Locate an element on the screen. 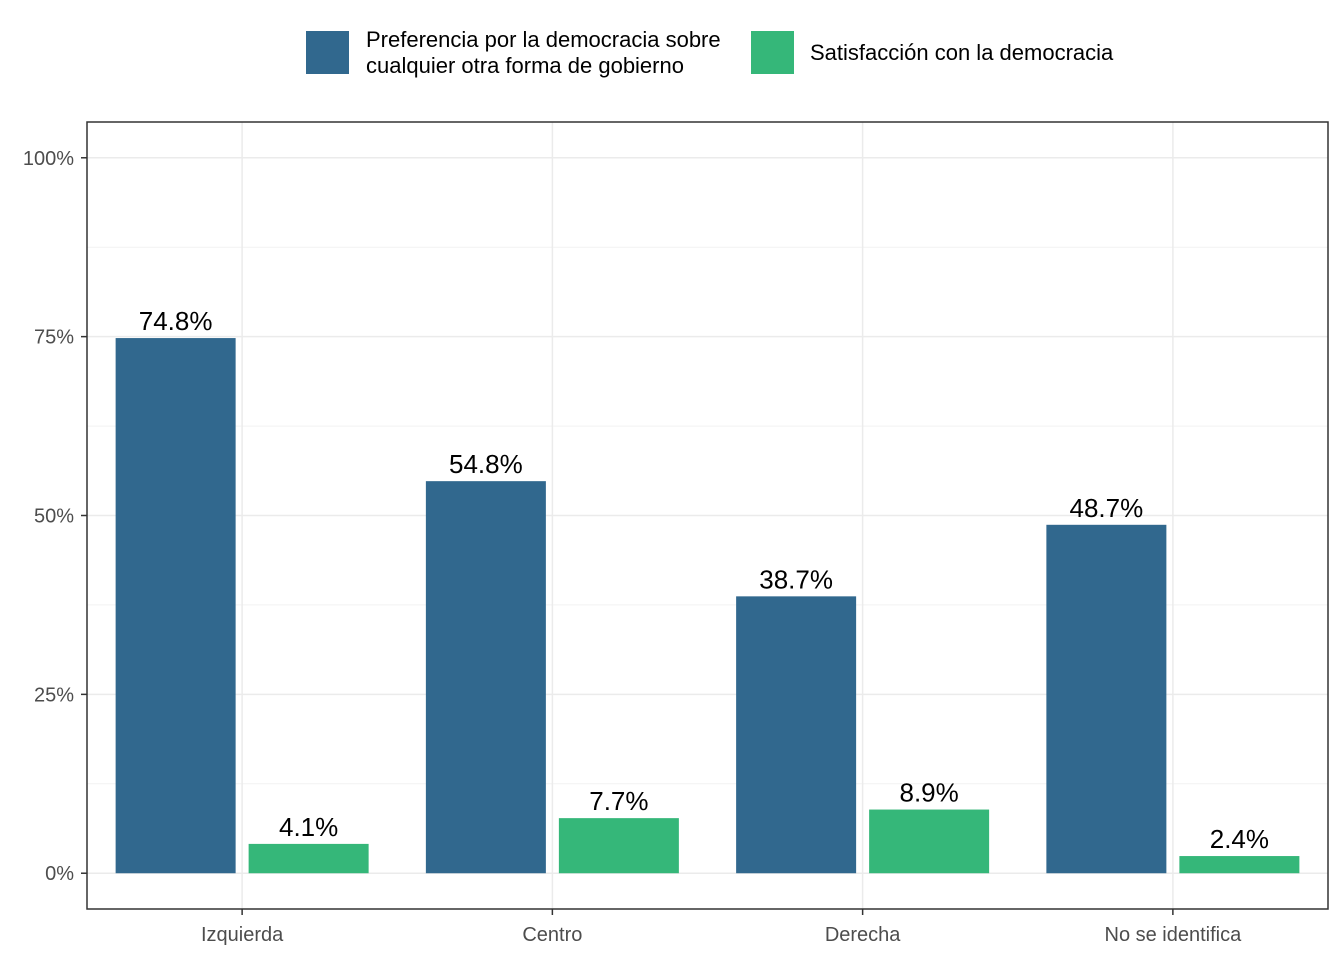  data-label: 4.1% is located at coordinates (308, 827).